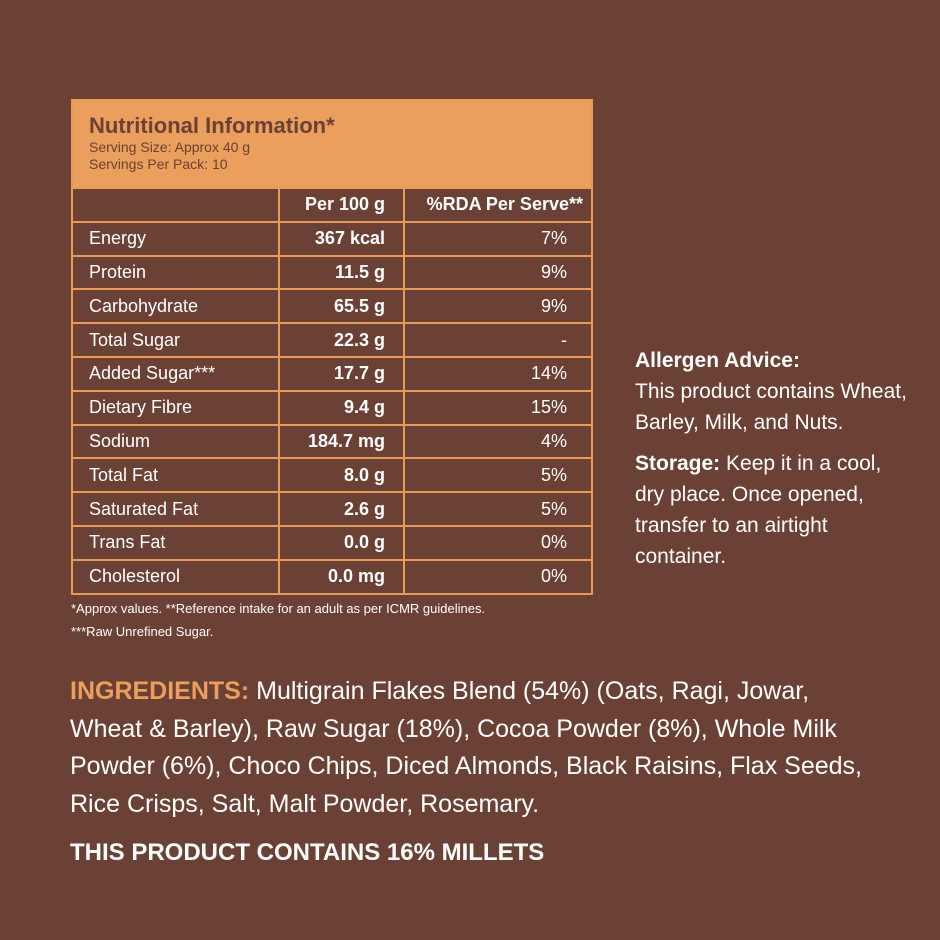  Describe the element at coordinates (342, 509) in the screenshot. I see `nutrient-per100: 2.6 g` at that location.